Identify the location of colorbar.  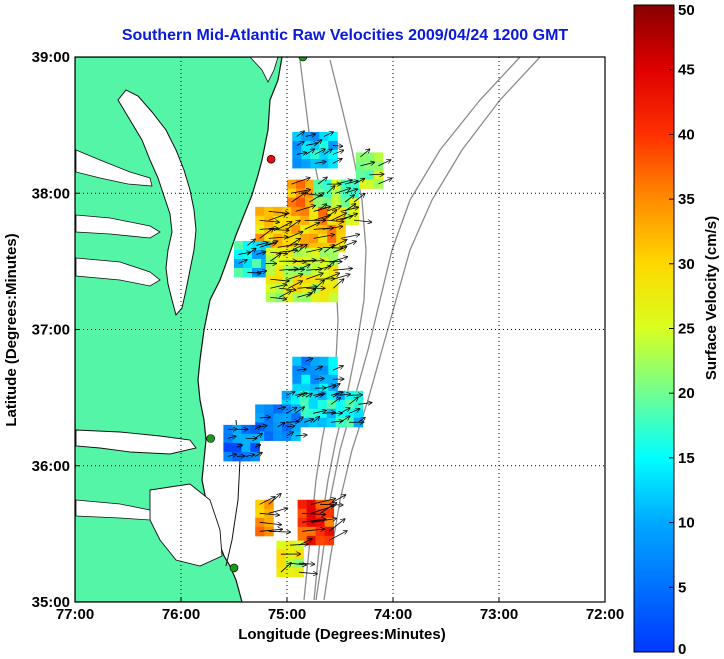
(654, 328).